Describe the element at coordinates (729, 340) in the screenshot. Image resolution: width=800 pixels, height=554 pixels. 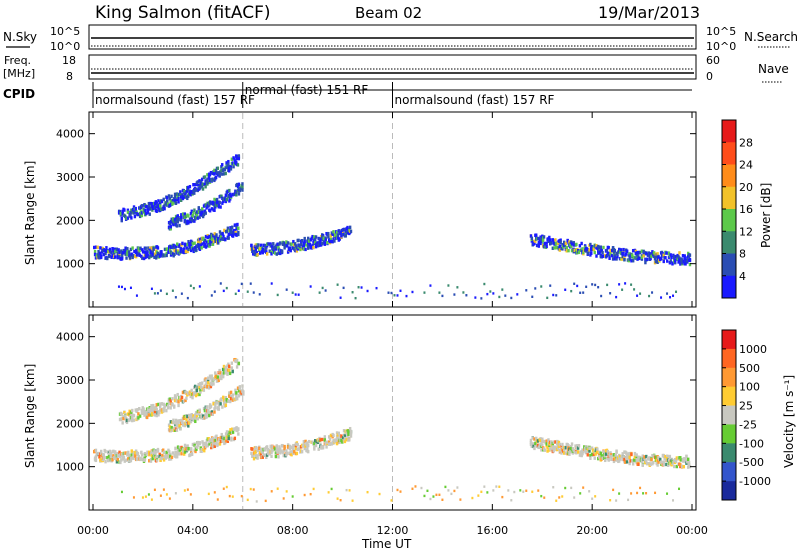
I see `velocity-colorbar-swatch` at that location.